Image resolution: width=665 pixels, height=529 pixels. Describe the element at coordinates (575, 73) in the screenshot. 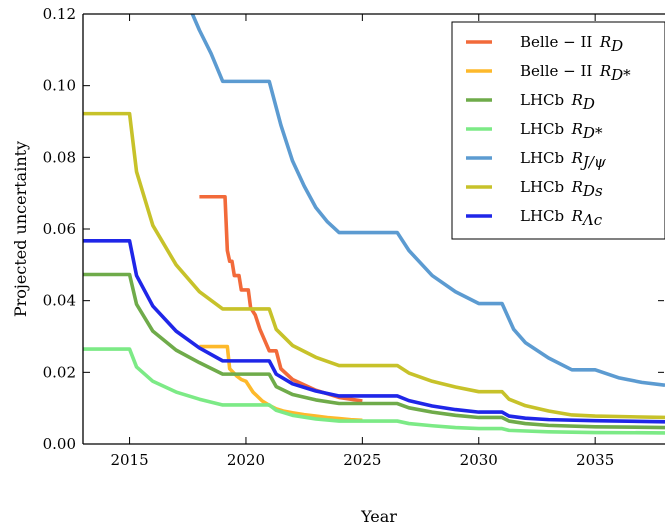

I see `legend-entry-label: Belle − II RD*` at that location.